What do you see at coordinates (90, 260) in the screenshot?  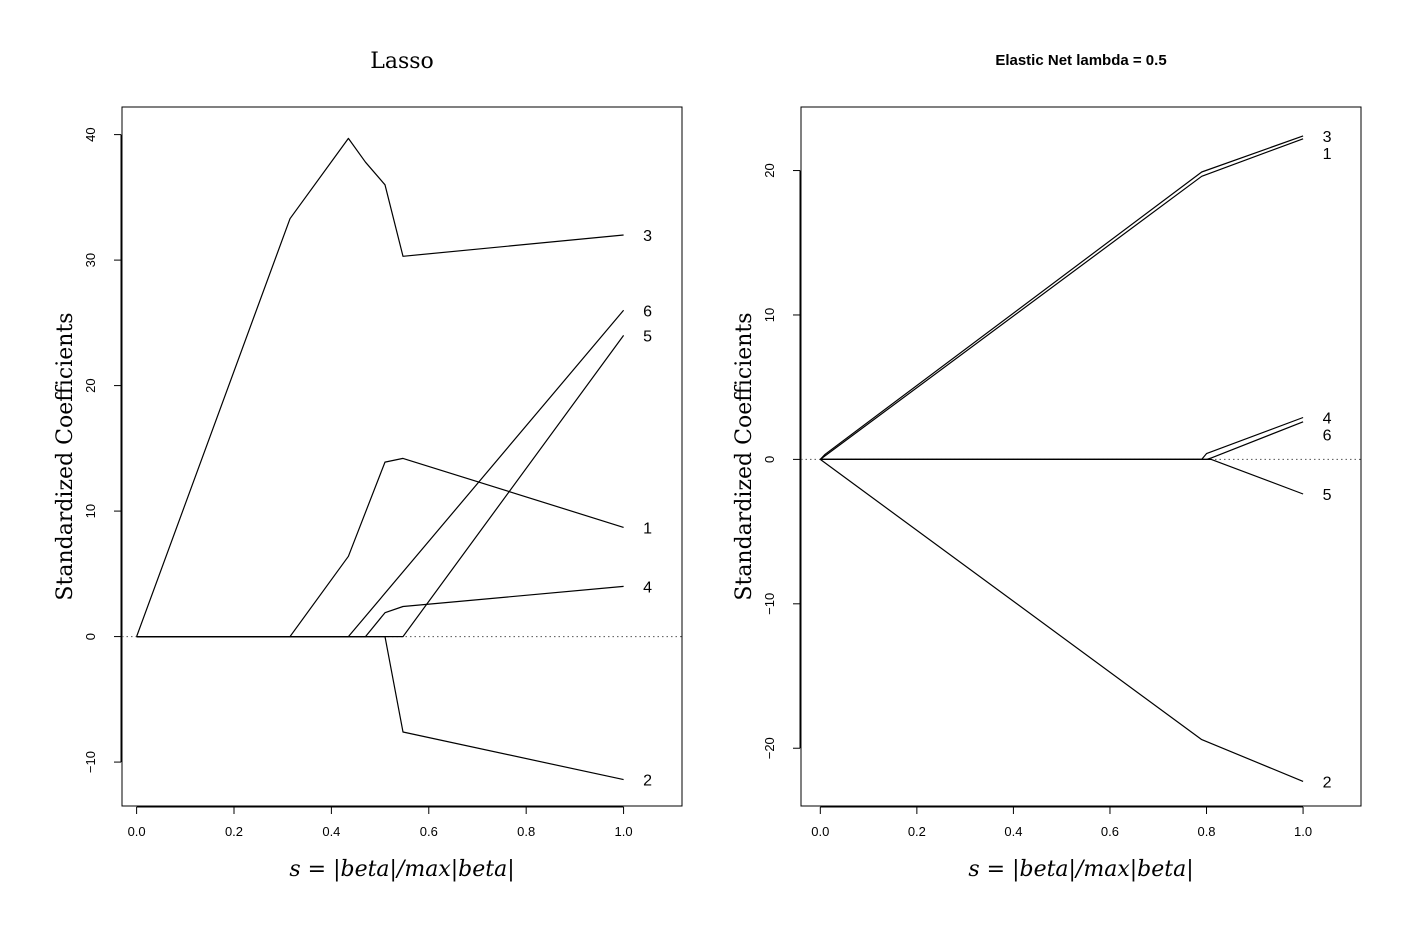 I see `y-tick-label: 30` at bounding box center [90, 260].